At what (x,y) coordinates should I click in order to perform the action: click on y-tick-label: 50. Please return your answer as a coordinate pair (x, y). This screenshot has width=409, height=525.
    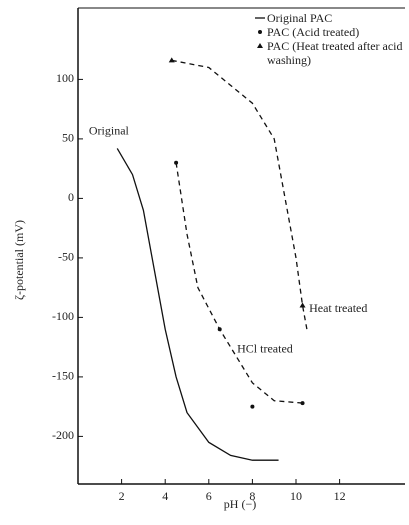
    Looking at the image, I should click on (68, 138).